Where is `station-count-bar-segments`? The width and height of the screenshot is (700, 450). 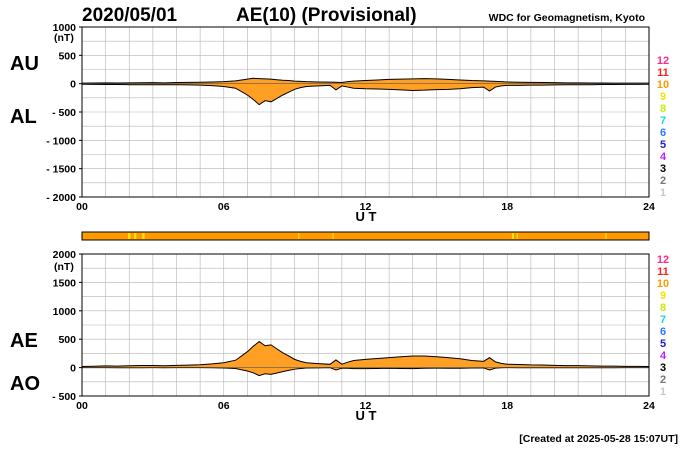 station-count-bar-segments is located at coordinates (367, 236).